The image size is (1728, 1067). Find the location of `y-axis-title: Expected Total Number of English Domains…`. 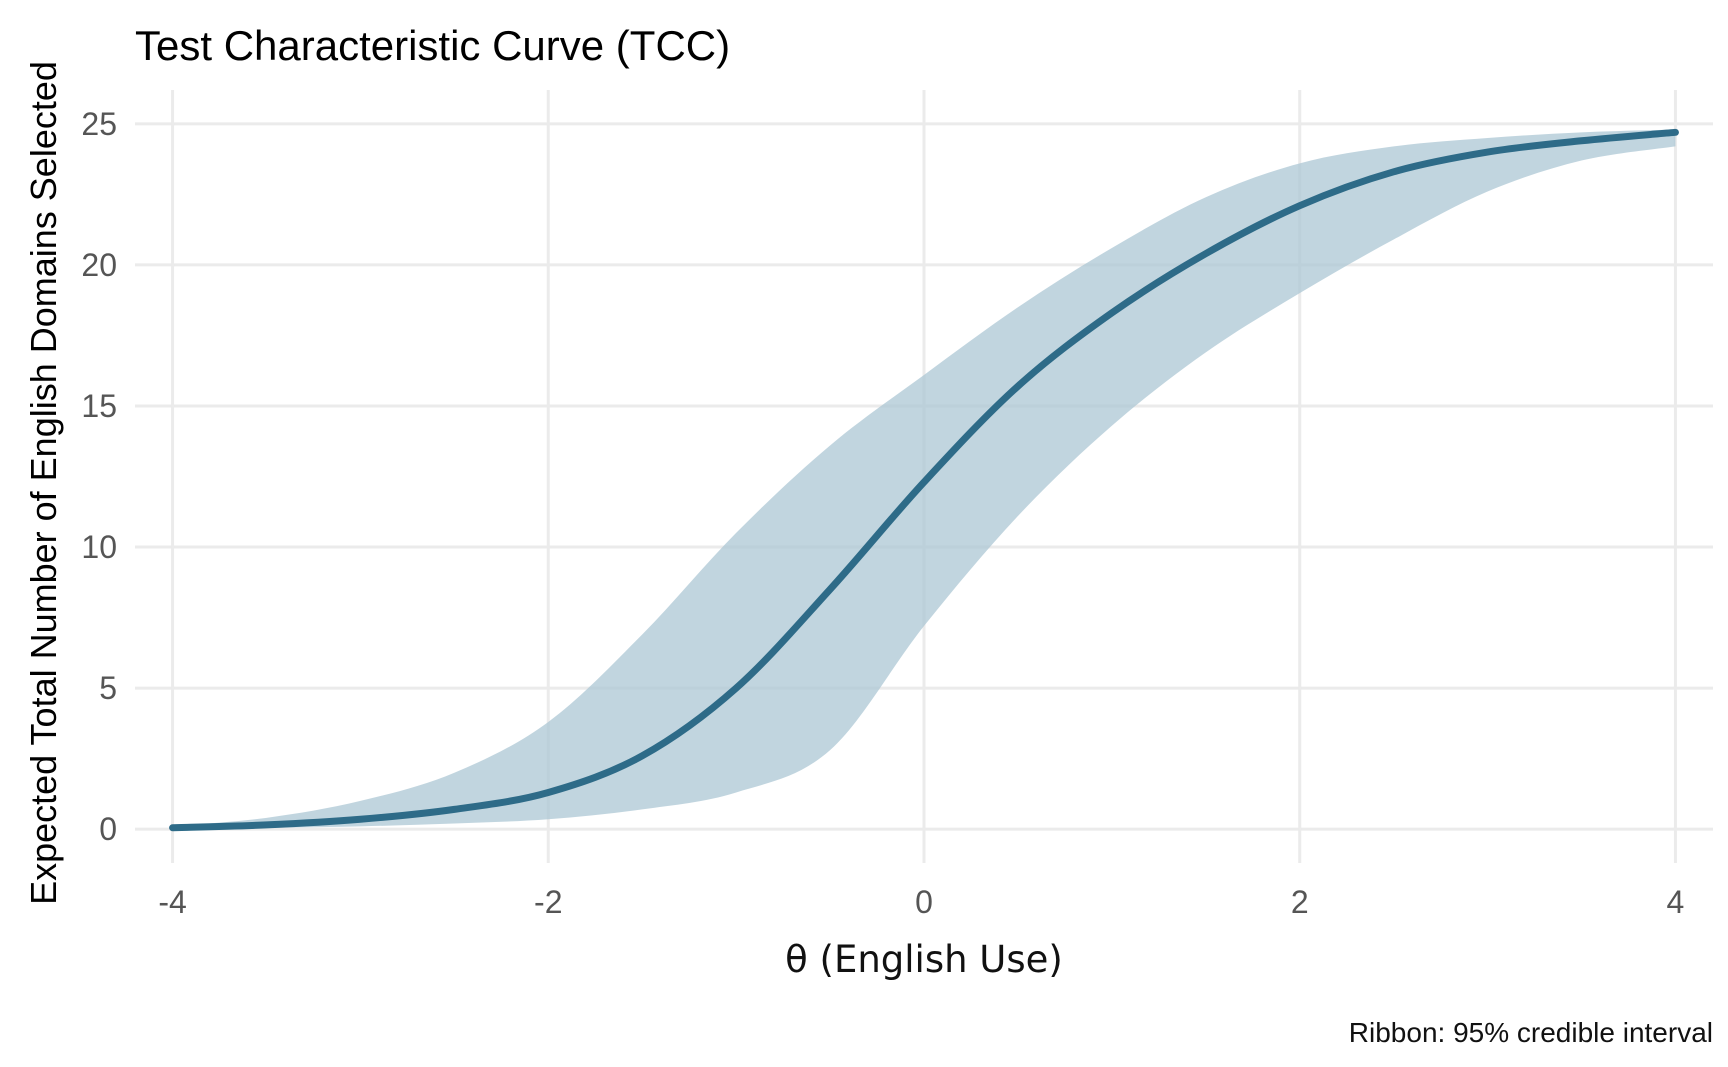

y-axis-title: Expected Total Number of English Domains… is located at coordinates (43, 483).